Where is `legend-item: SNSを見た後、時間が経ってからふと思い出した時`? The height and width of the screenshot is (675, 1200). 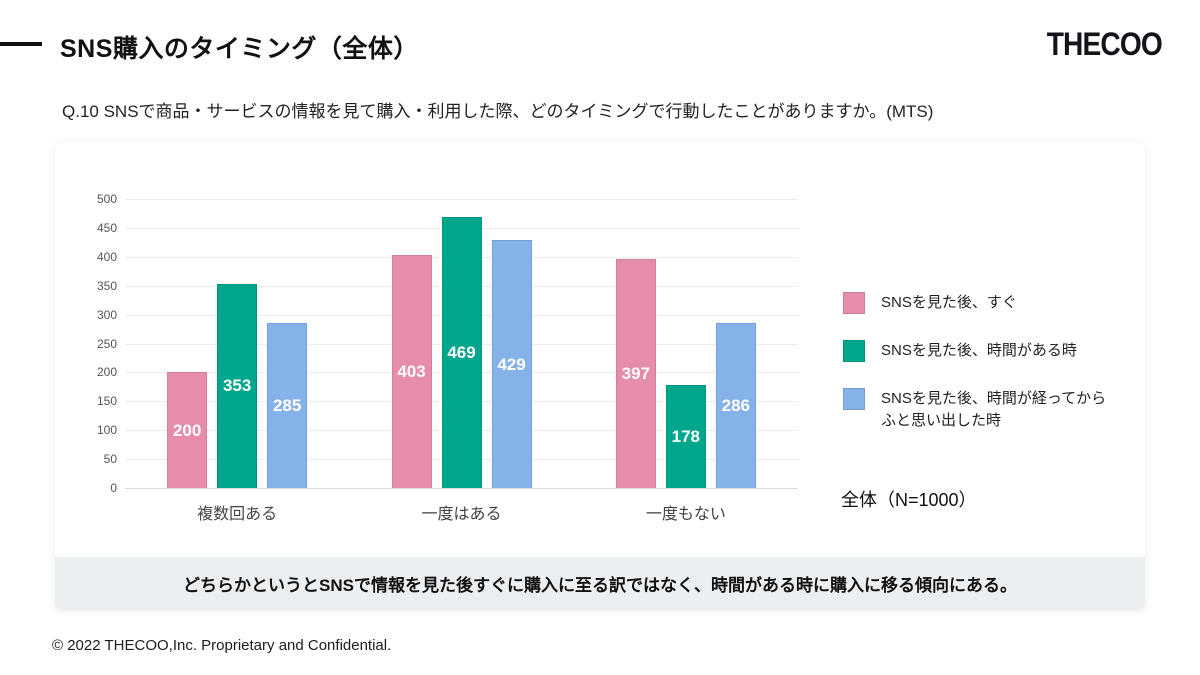 legend-item: SNSを見た後、時間が経ってからふと思い出した時 is located at coordinates (979, 410).